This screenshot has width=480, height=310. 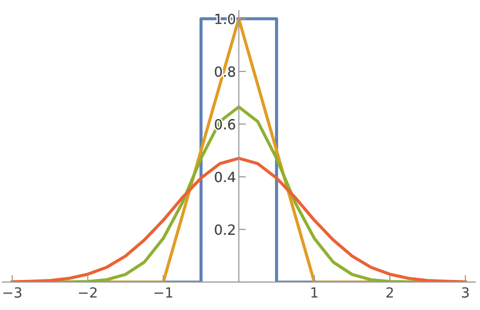 I want to click on y-tick-label: 0.4, so click(x=225, y=177).